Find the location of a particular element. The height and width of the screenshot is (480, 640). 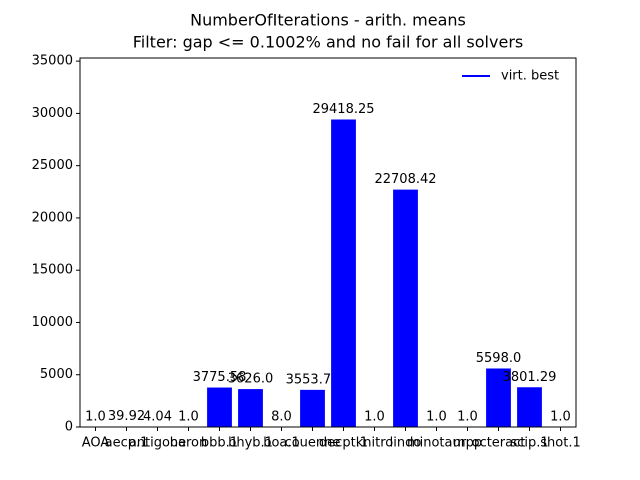

chart-title: NumberOfIterations - arith. means is located at coordinates (328, 20).